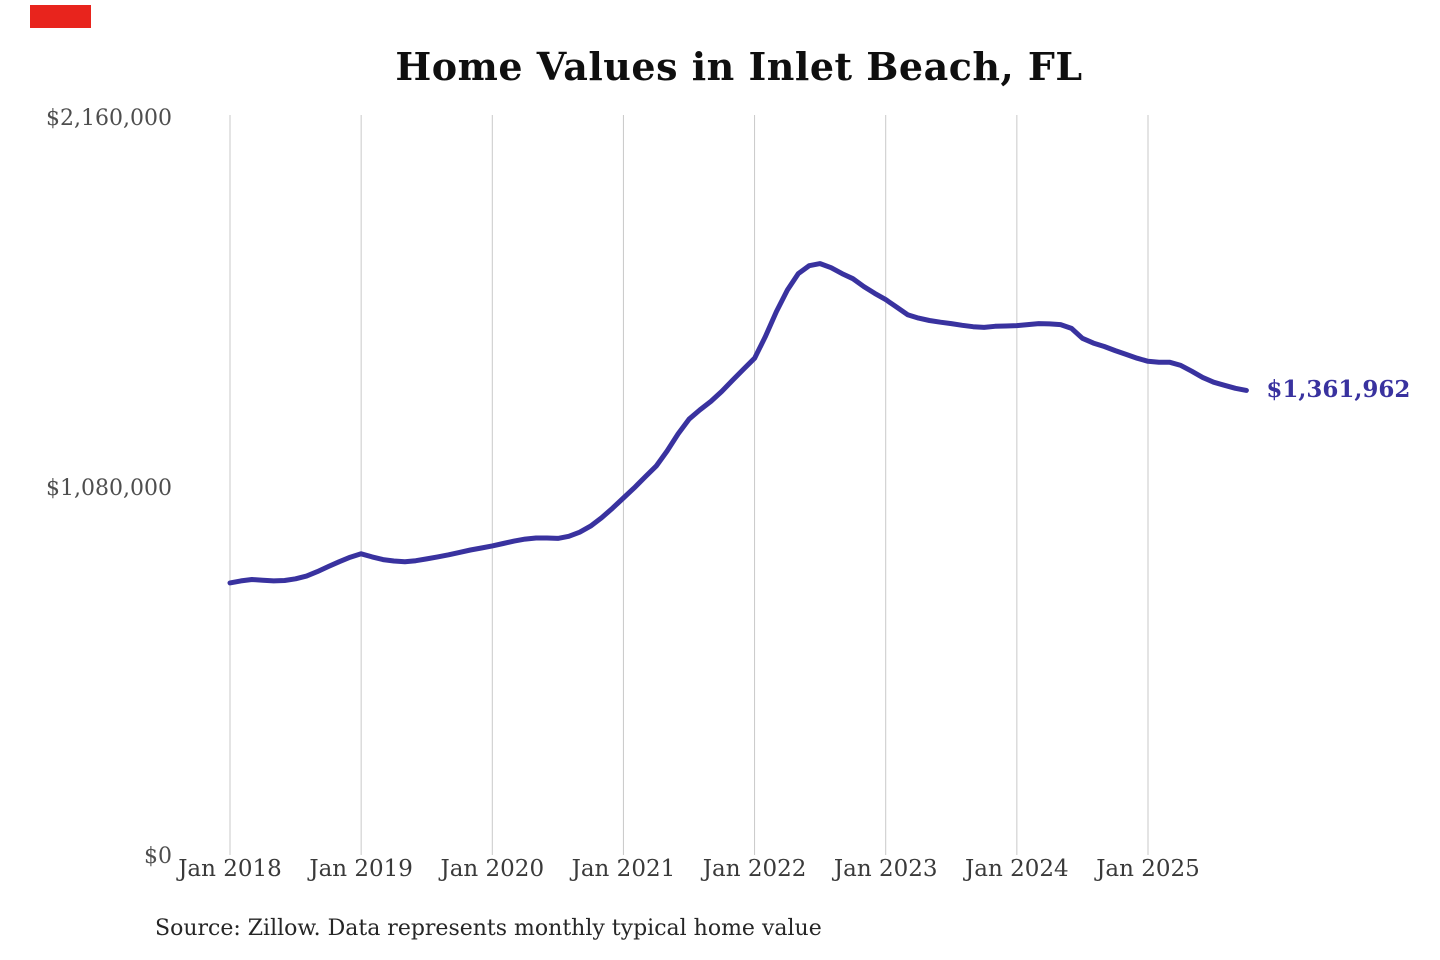 The image size is (1440, 960). What do you see at coordinates (1338, 390) in the screenshot?
I see `current-value-label: $1,361,962` at bounding box center [1338, 390].